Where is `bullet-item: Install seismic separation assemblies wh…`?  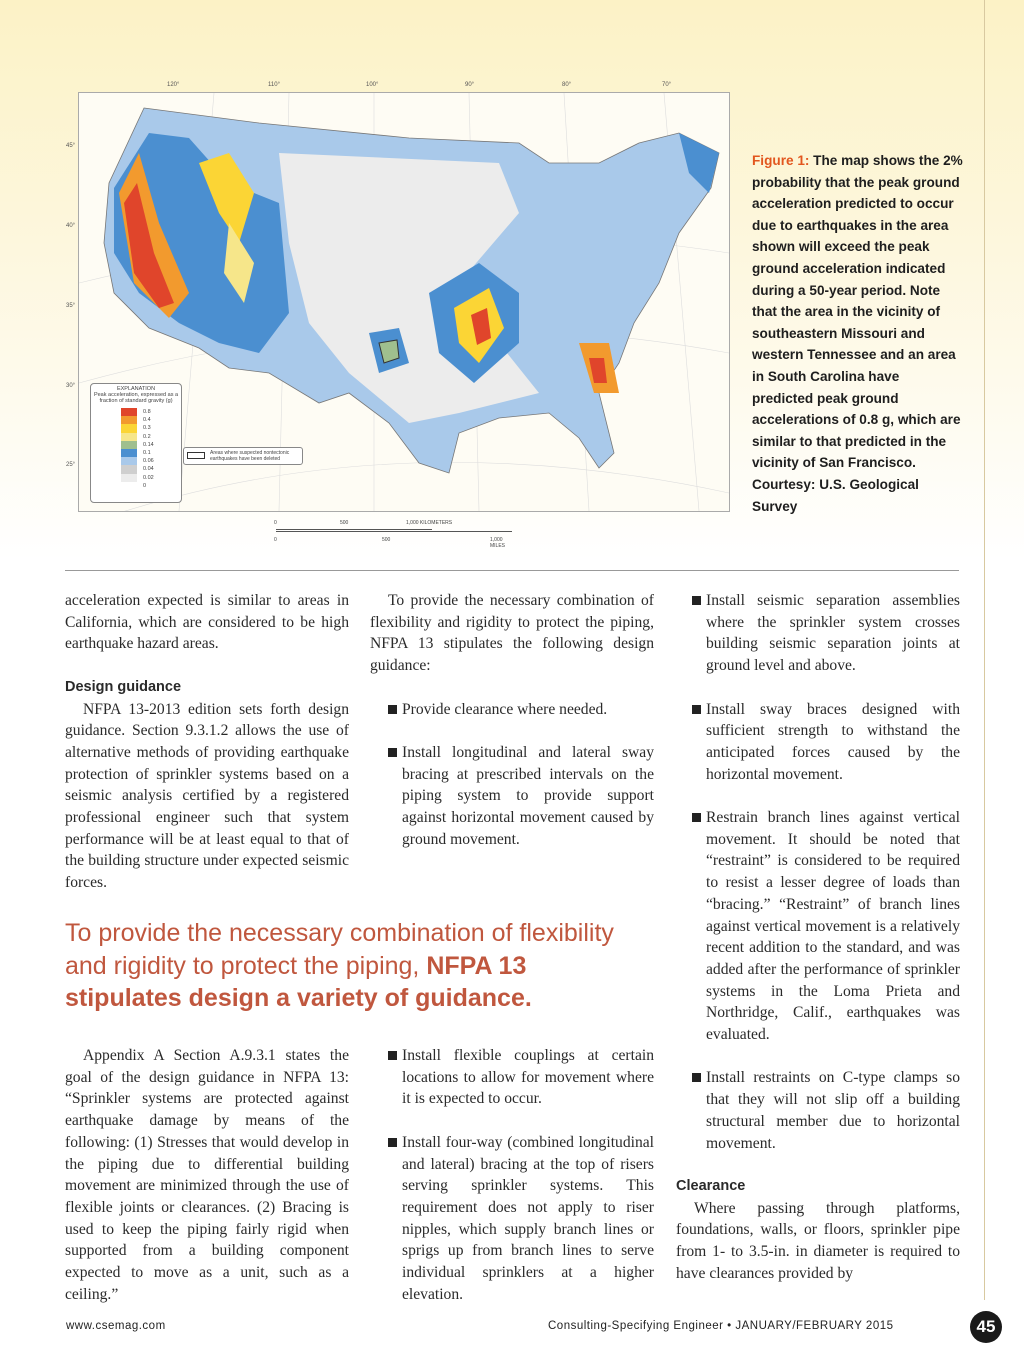 bullet-item: Install seismic separation assemblies wh… is located at coordinates (825, 633).